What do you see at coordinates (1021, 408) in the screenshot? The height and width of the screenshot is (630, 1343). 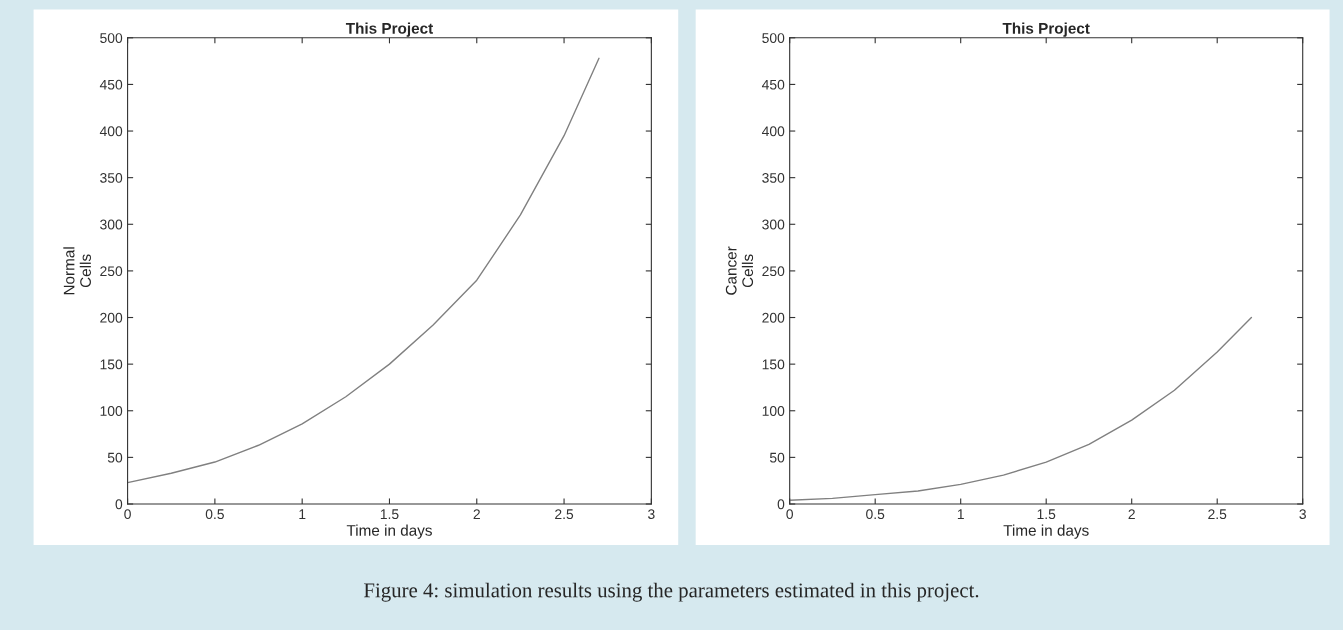 I see `line-series` at bounding box center [1021, 408].